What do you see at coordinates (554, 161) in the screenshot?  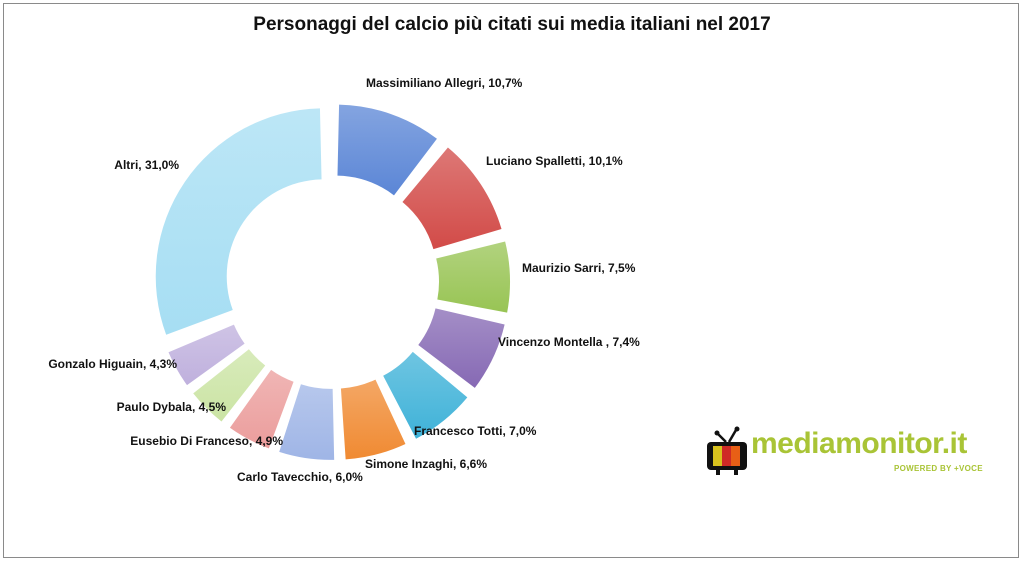 I see `slice-label: Luciano Spalletti, 10,1%` at bounding box center [554, 161].